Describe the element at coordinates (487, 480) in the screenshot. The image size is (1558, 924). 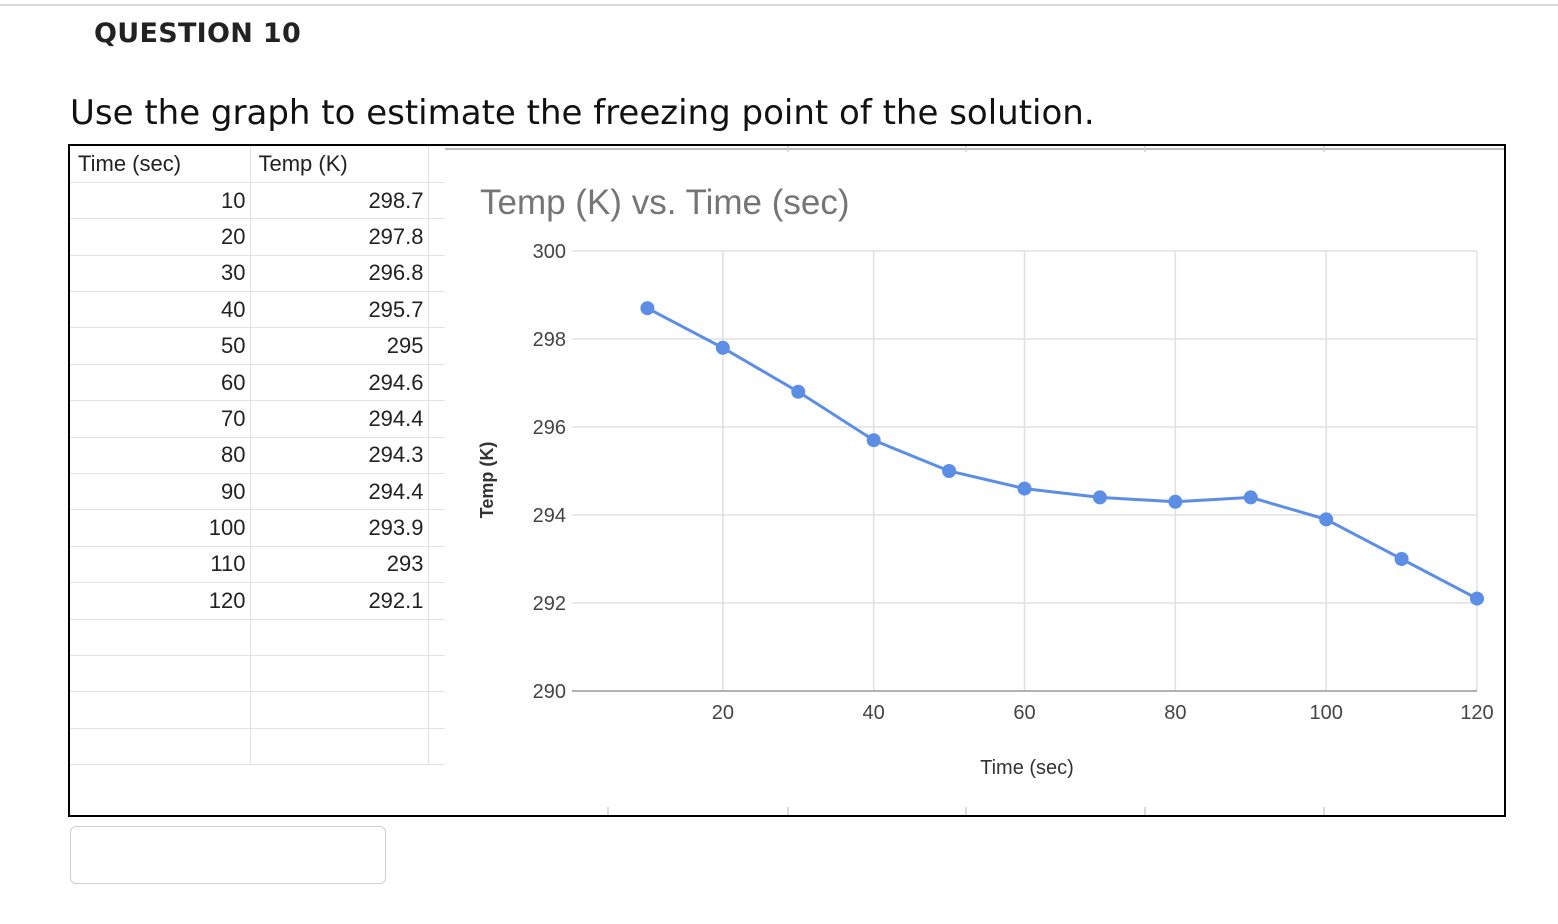
I see `y-axis-label: Temp (K)` at that location.